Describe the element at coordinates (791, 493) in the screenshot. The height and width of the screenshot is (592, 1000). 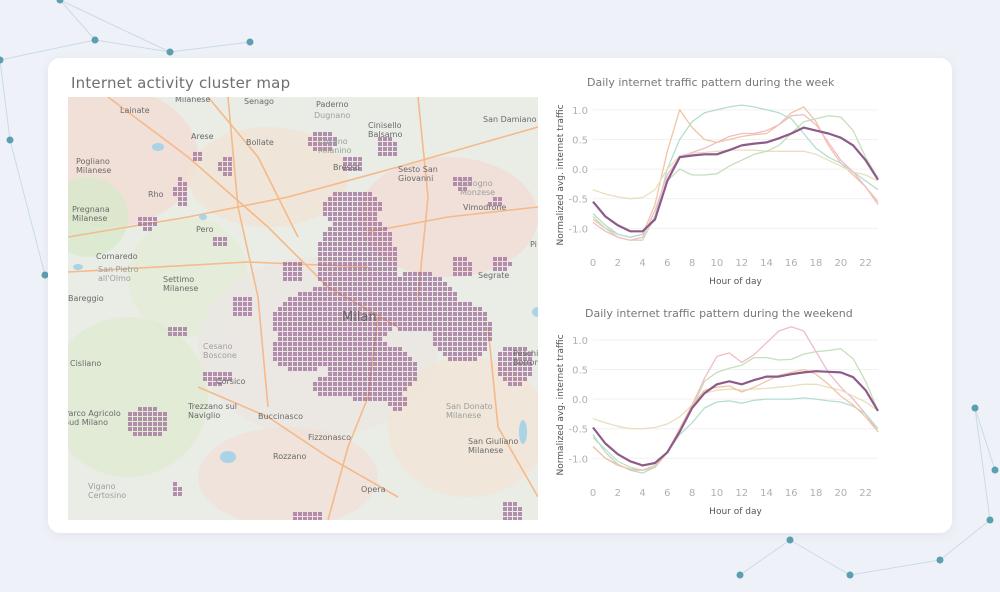
I see `x-tick-label: 16` at that location.